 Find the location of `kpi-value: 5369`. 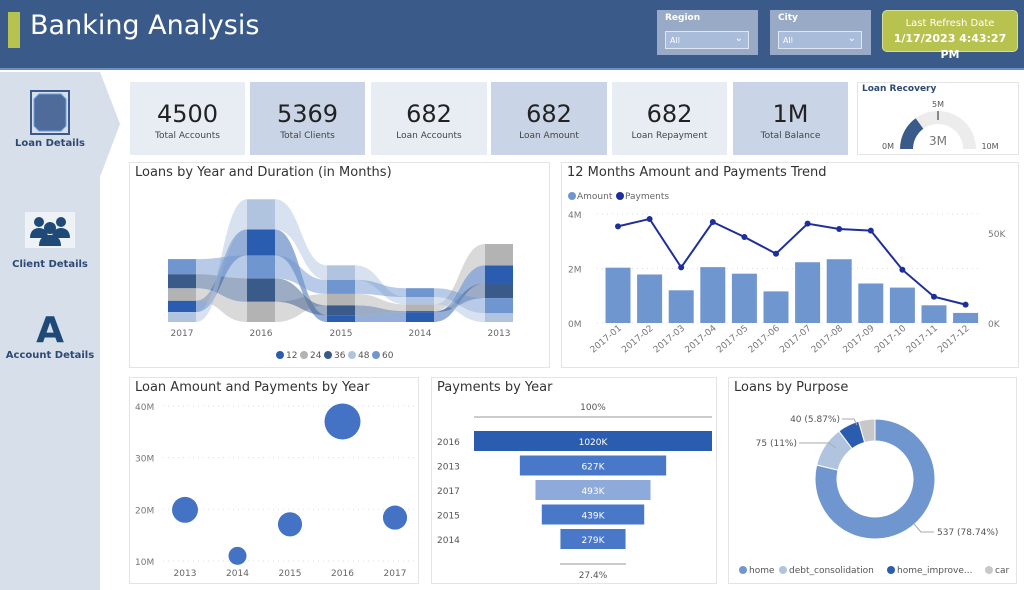

kpi-value: 5369 is located at coordinates (307, 114).